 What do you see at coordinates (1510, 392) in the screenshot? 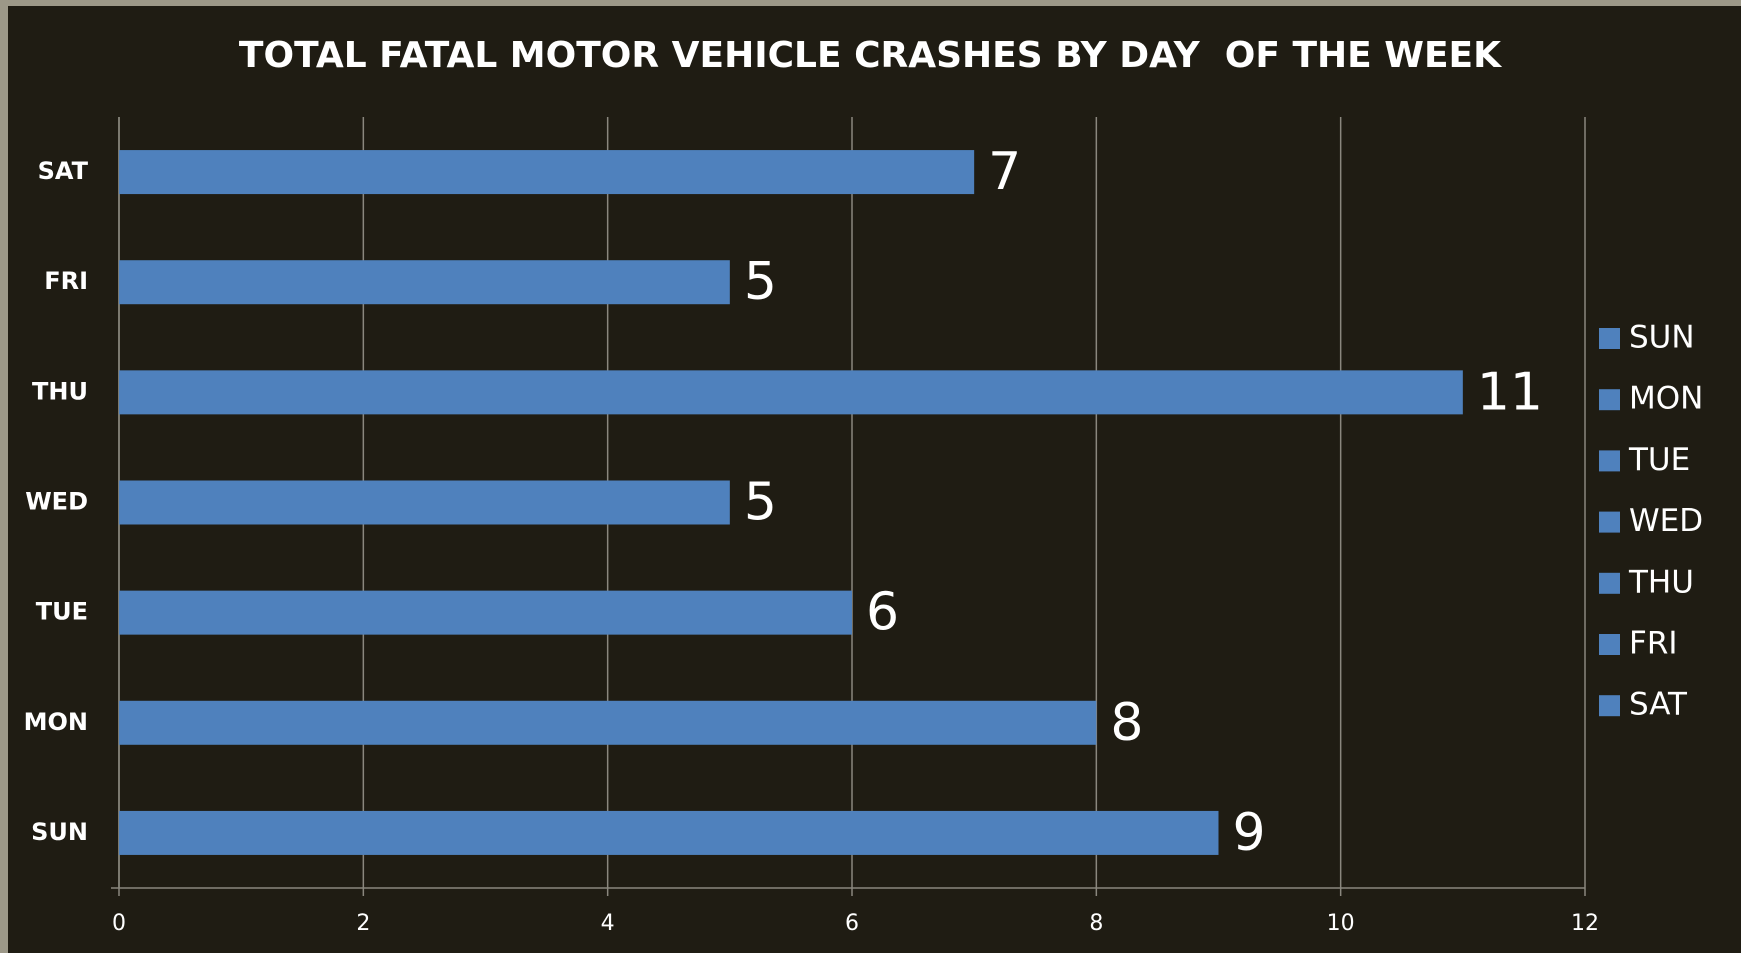
I see `value-label: 11` at bounding box center [1510, 392].